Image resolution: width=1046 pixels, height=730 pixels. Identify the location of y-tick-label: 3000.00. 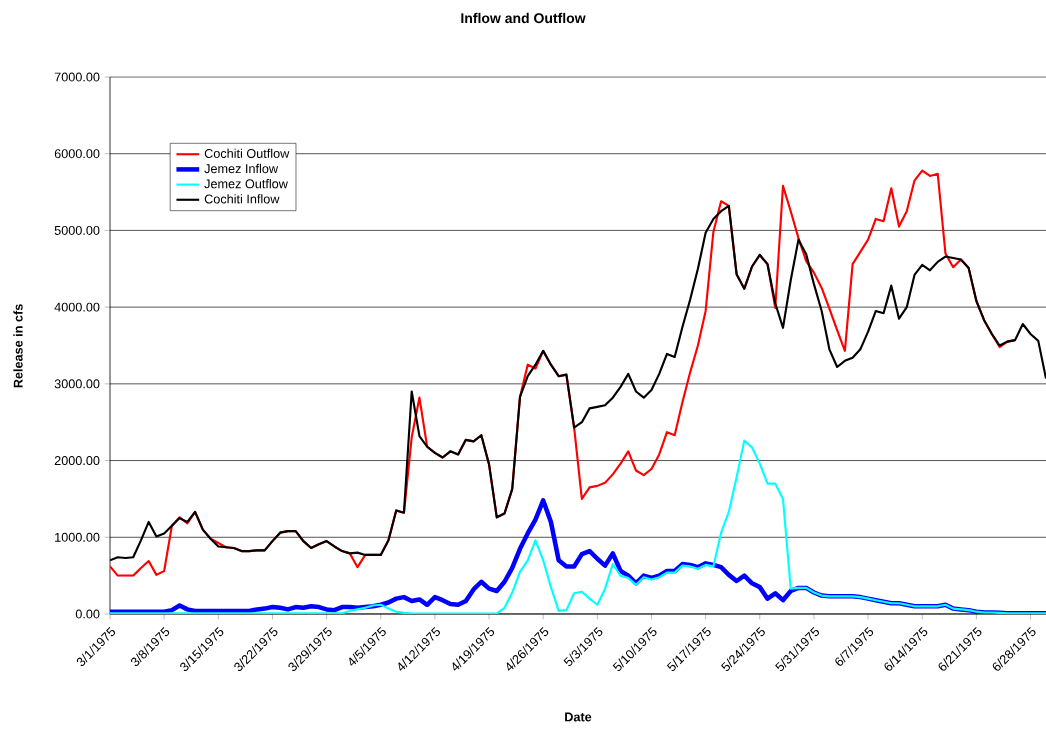
(77, 384).